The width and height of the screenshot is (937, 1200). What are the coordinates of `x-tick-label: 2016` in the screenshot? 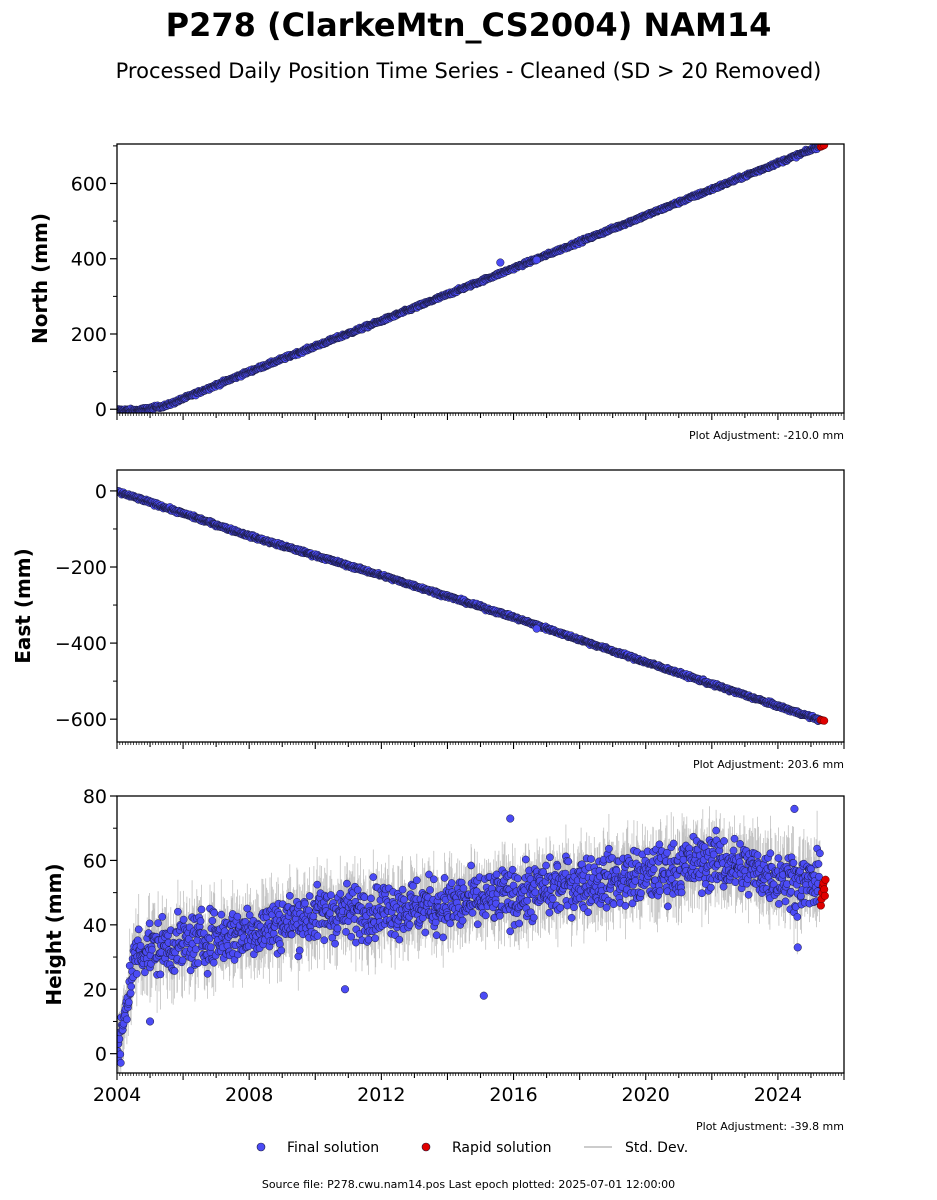 It's located at (513, 1095).